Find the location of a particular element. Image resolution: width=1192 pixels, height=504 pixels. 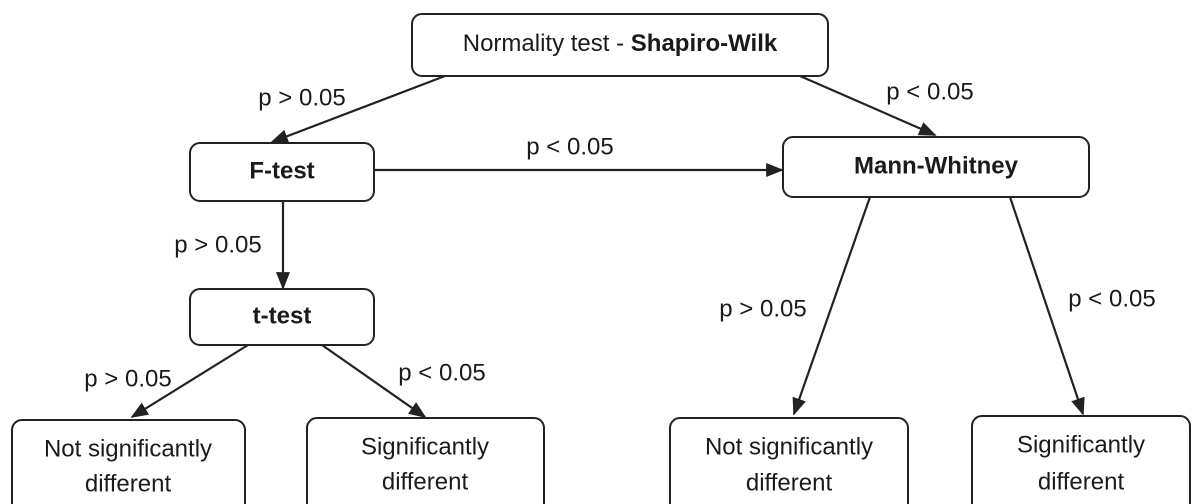

node-label: t-test is located at coordinates (282, 315).